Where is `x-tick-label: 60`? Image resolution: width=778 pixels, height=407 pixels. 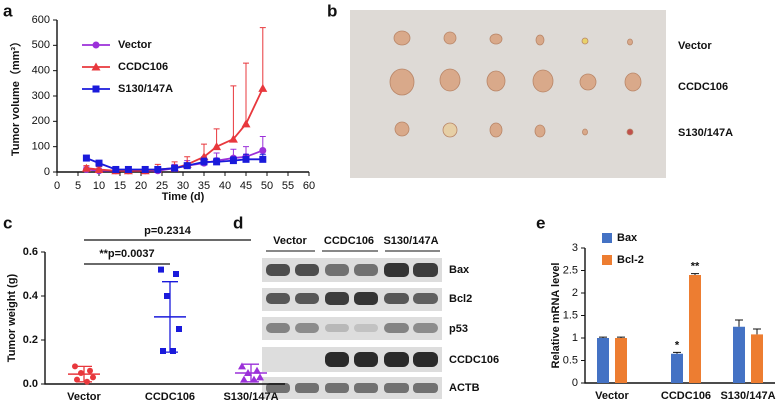
x-tick-label: 60 is located at coordinates (309, 186).